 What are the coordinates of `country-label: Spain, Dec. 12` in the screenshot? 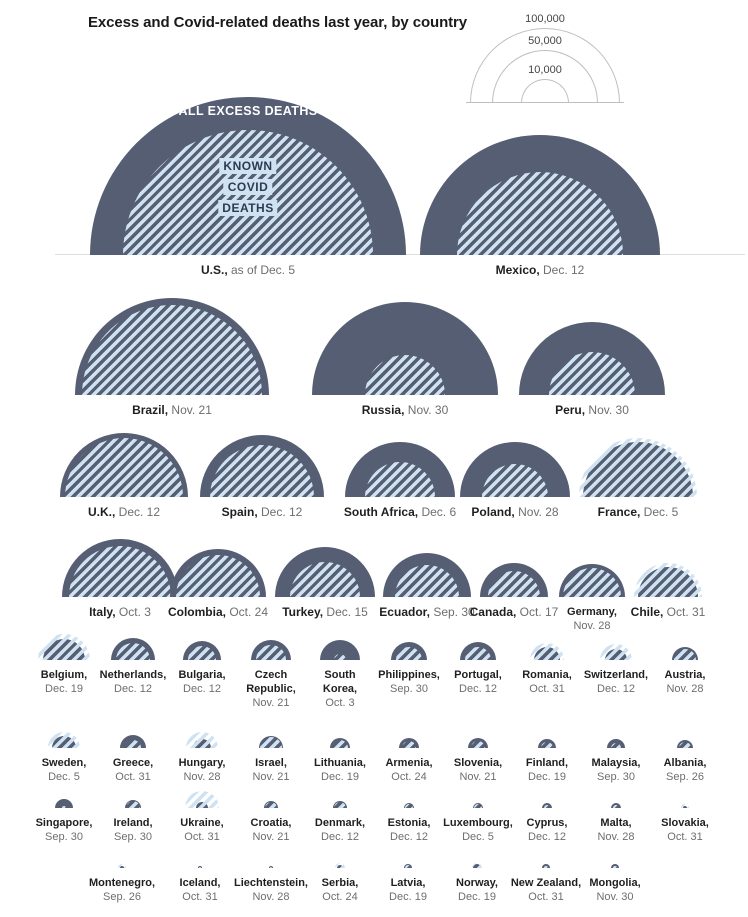 It's located at (262, 512).